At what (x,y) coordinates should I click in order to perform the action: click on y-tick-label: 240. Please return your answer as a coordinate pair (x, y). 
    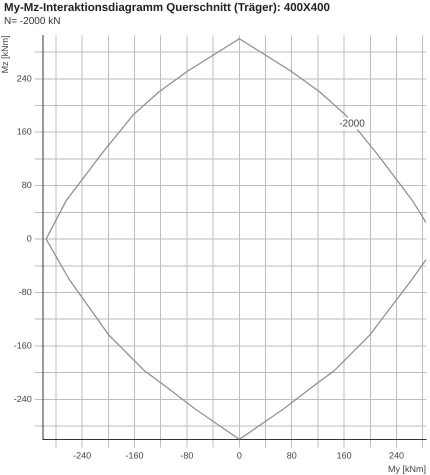
    Looking at the image, I should click on (24, 78).